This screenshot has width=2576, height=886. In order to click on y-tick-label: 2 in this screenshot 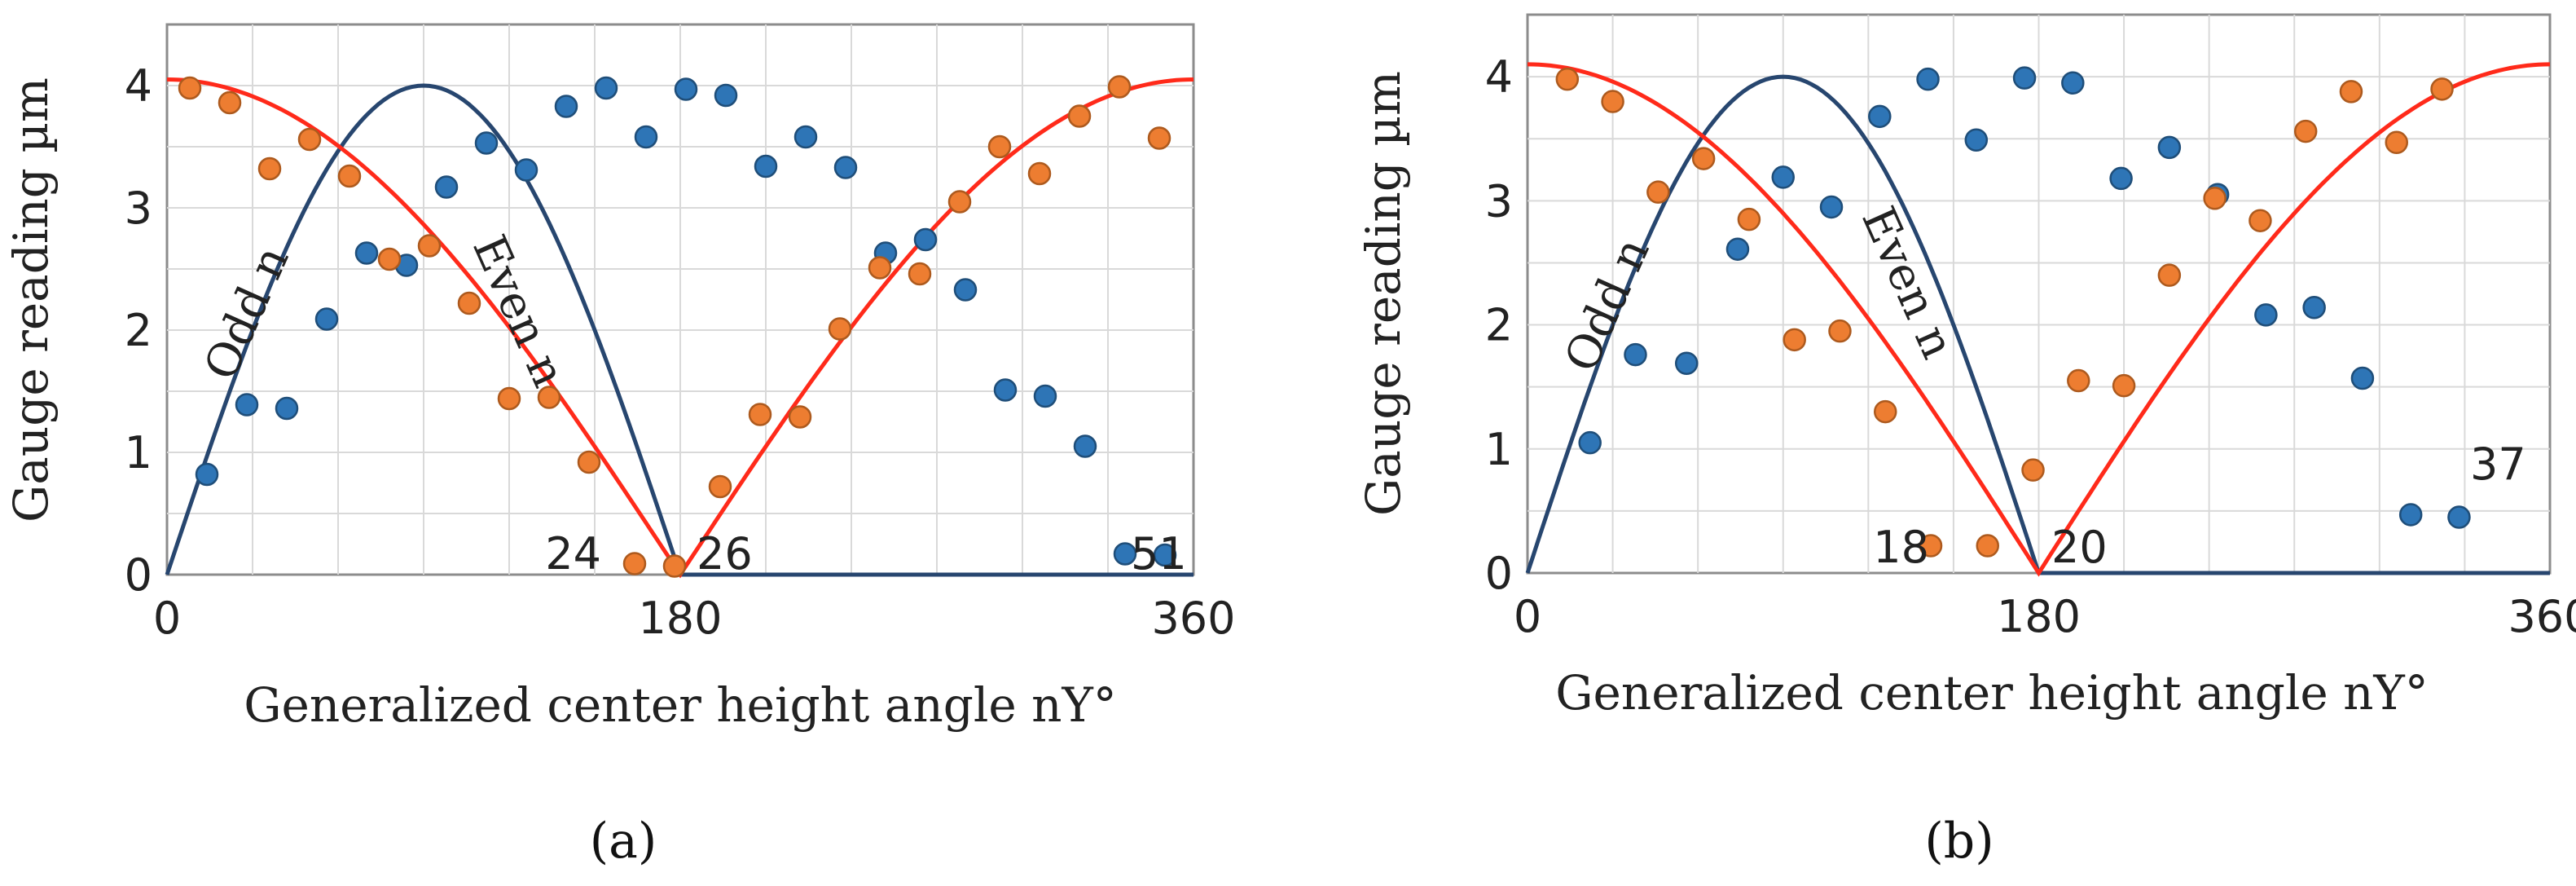, I will do `click(138, 331)`.